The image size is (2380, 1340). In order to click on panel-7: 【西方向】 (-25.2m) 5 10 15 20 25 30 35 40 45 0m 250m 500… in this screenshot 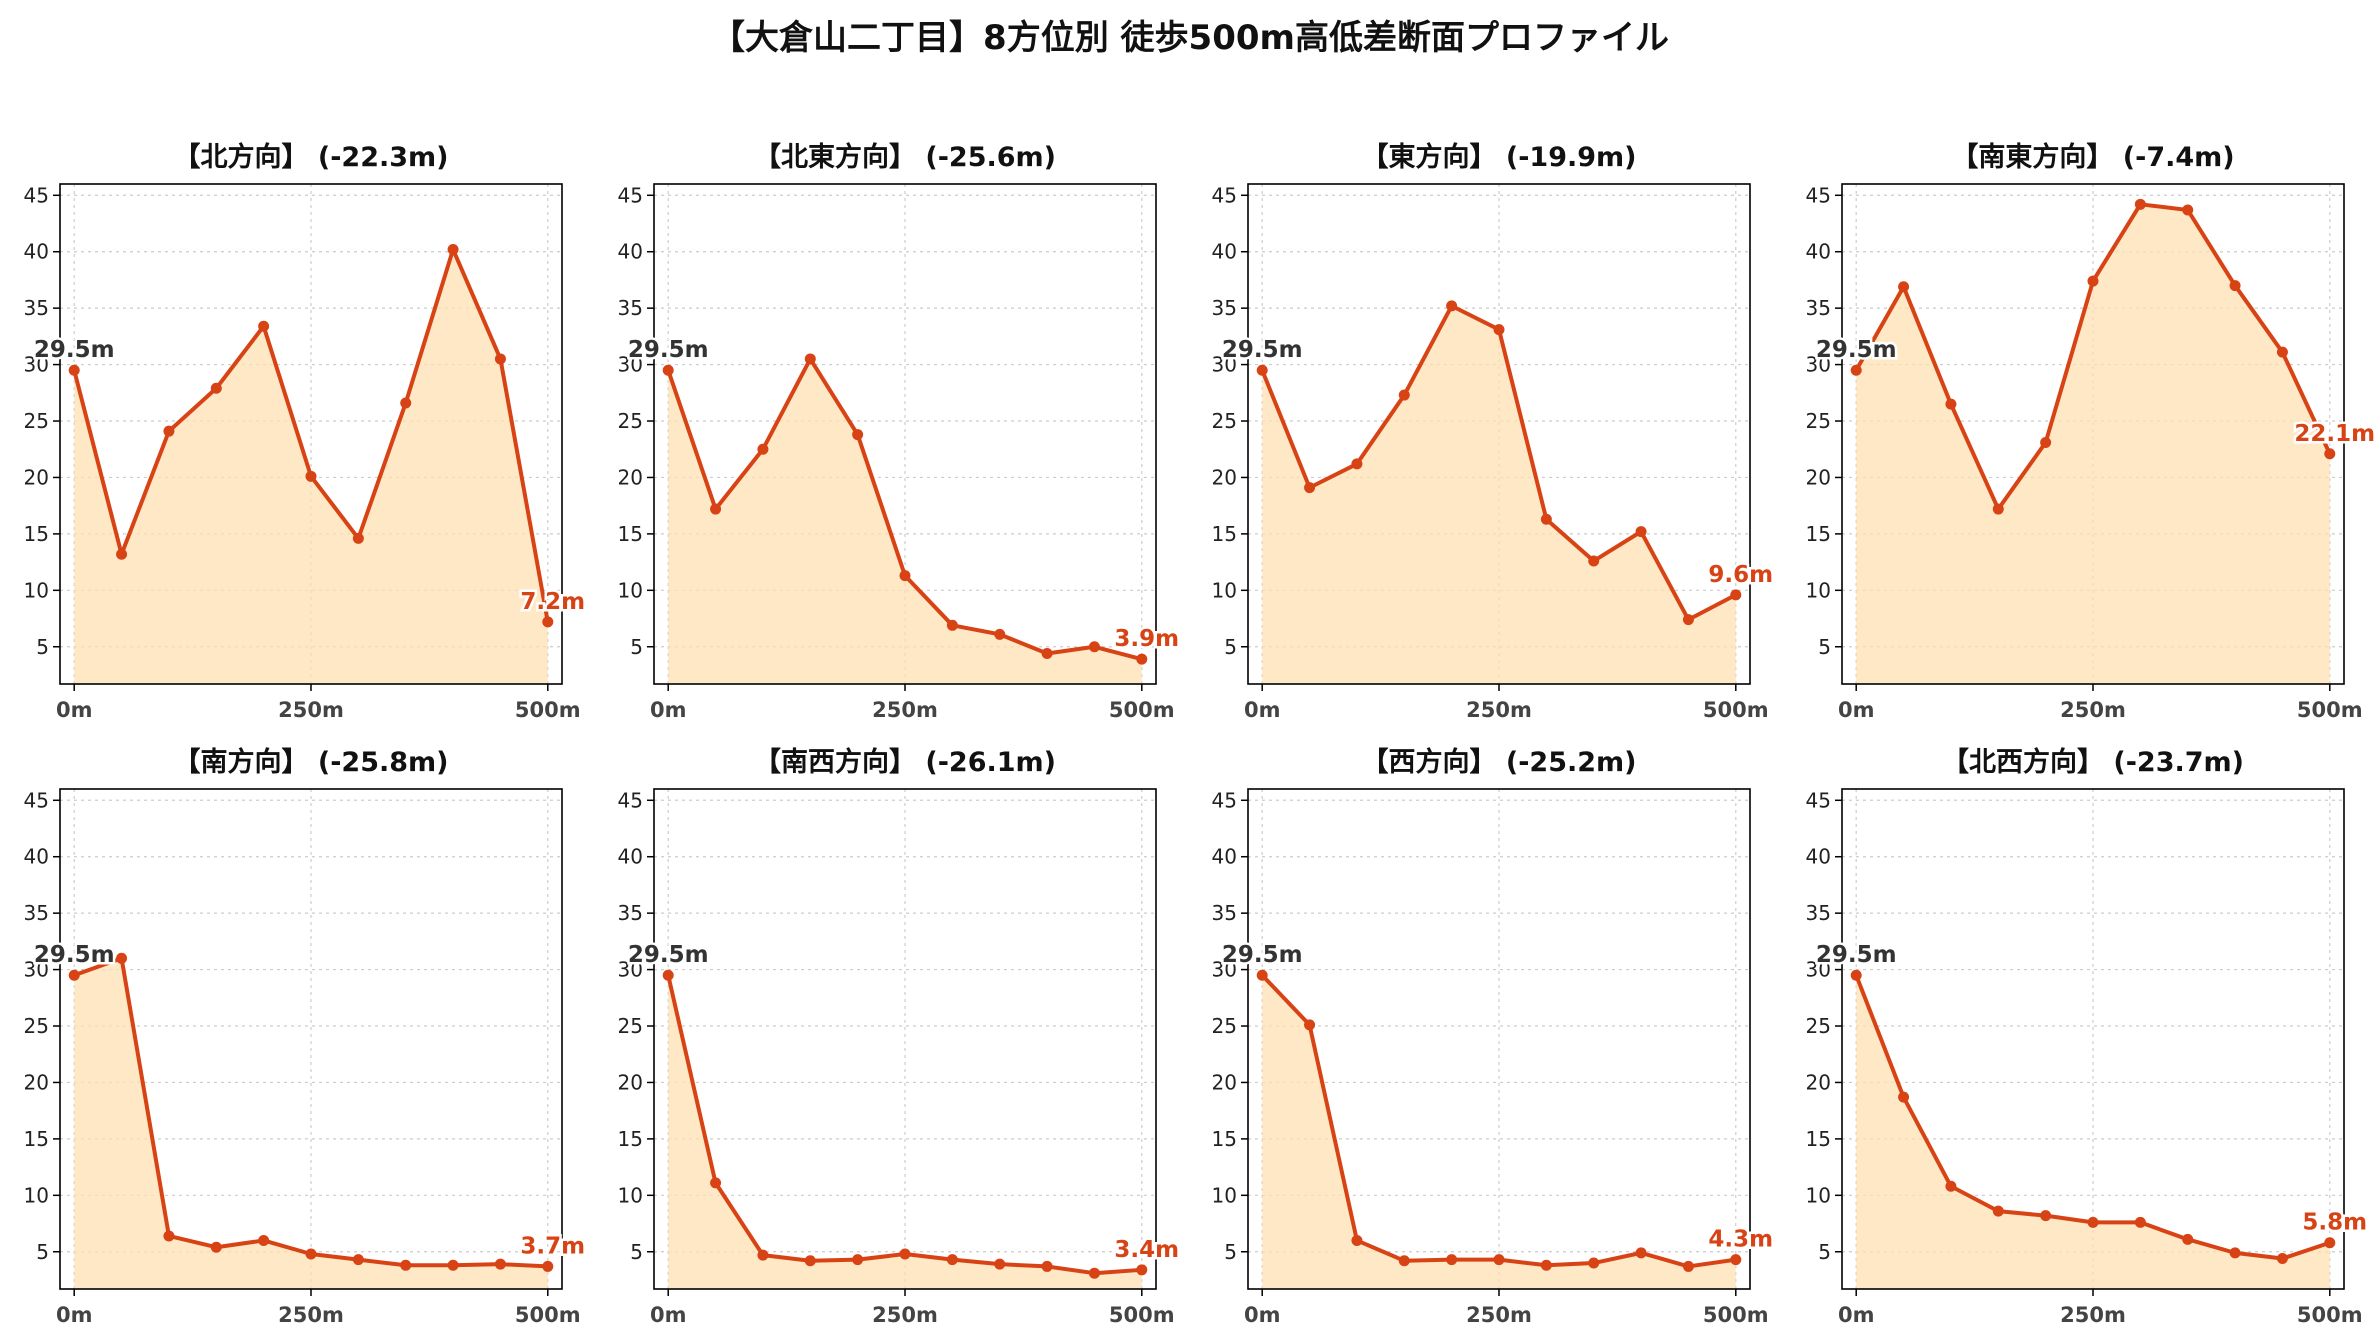, I will do `click(1494, 1036)`.